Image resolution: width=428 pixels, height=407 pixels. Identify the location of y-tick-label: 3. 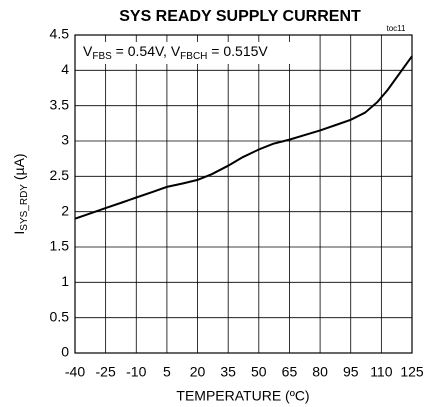
(65, 140).